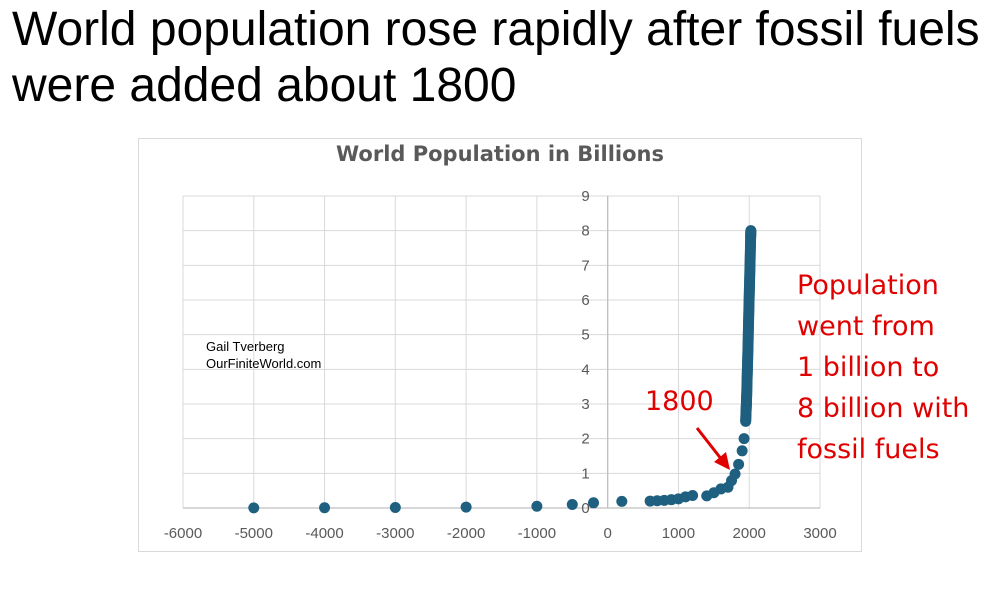 The height and width of the screenshot is (611, 1000). Describe the element at coordinates (866, 326) in the screenshot. I see `callout-line-2: went from` at that location.